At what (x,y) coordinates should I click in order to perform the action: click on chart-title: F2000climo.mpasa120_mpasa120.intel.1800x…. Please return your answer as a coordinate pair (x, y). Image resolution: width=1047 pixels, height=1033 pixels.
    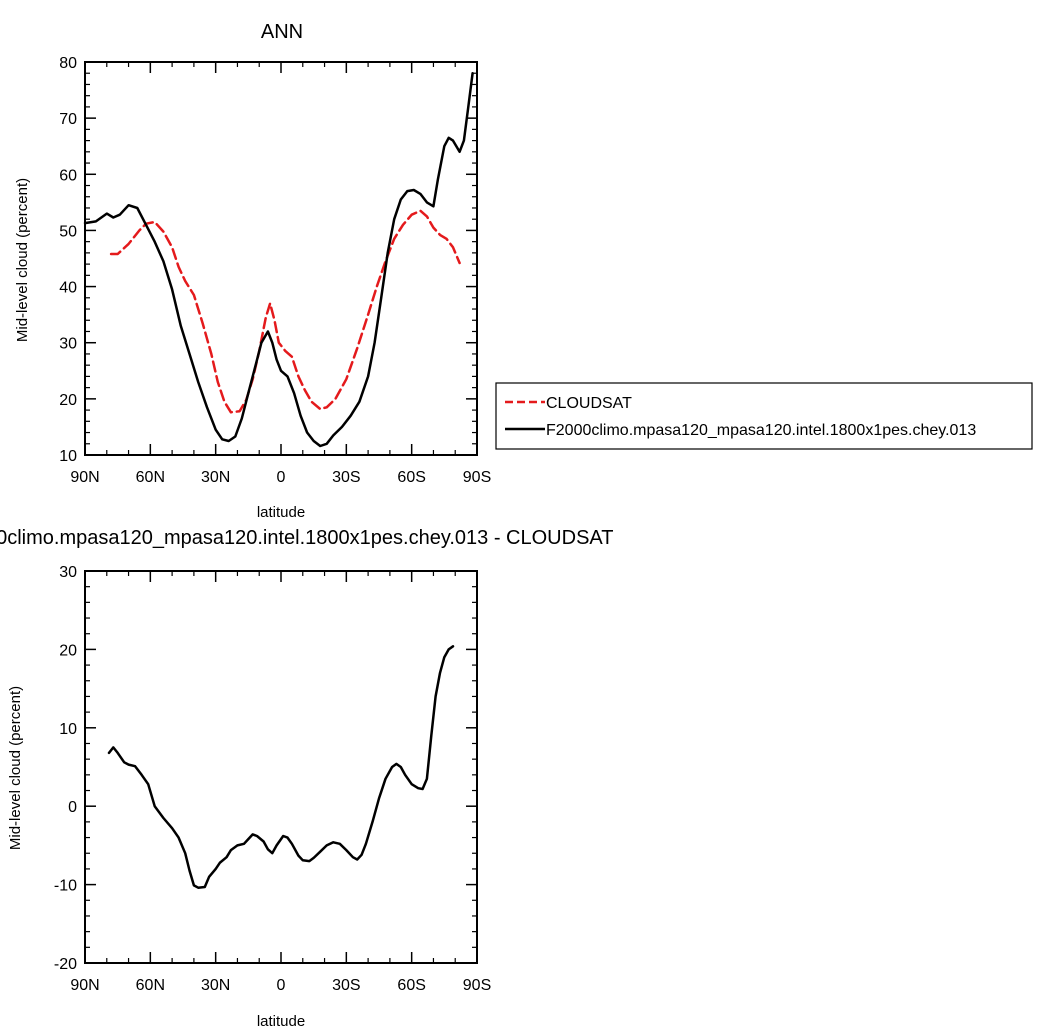
    Looking at the image, I should click on (306, 538).